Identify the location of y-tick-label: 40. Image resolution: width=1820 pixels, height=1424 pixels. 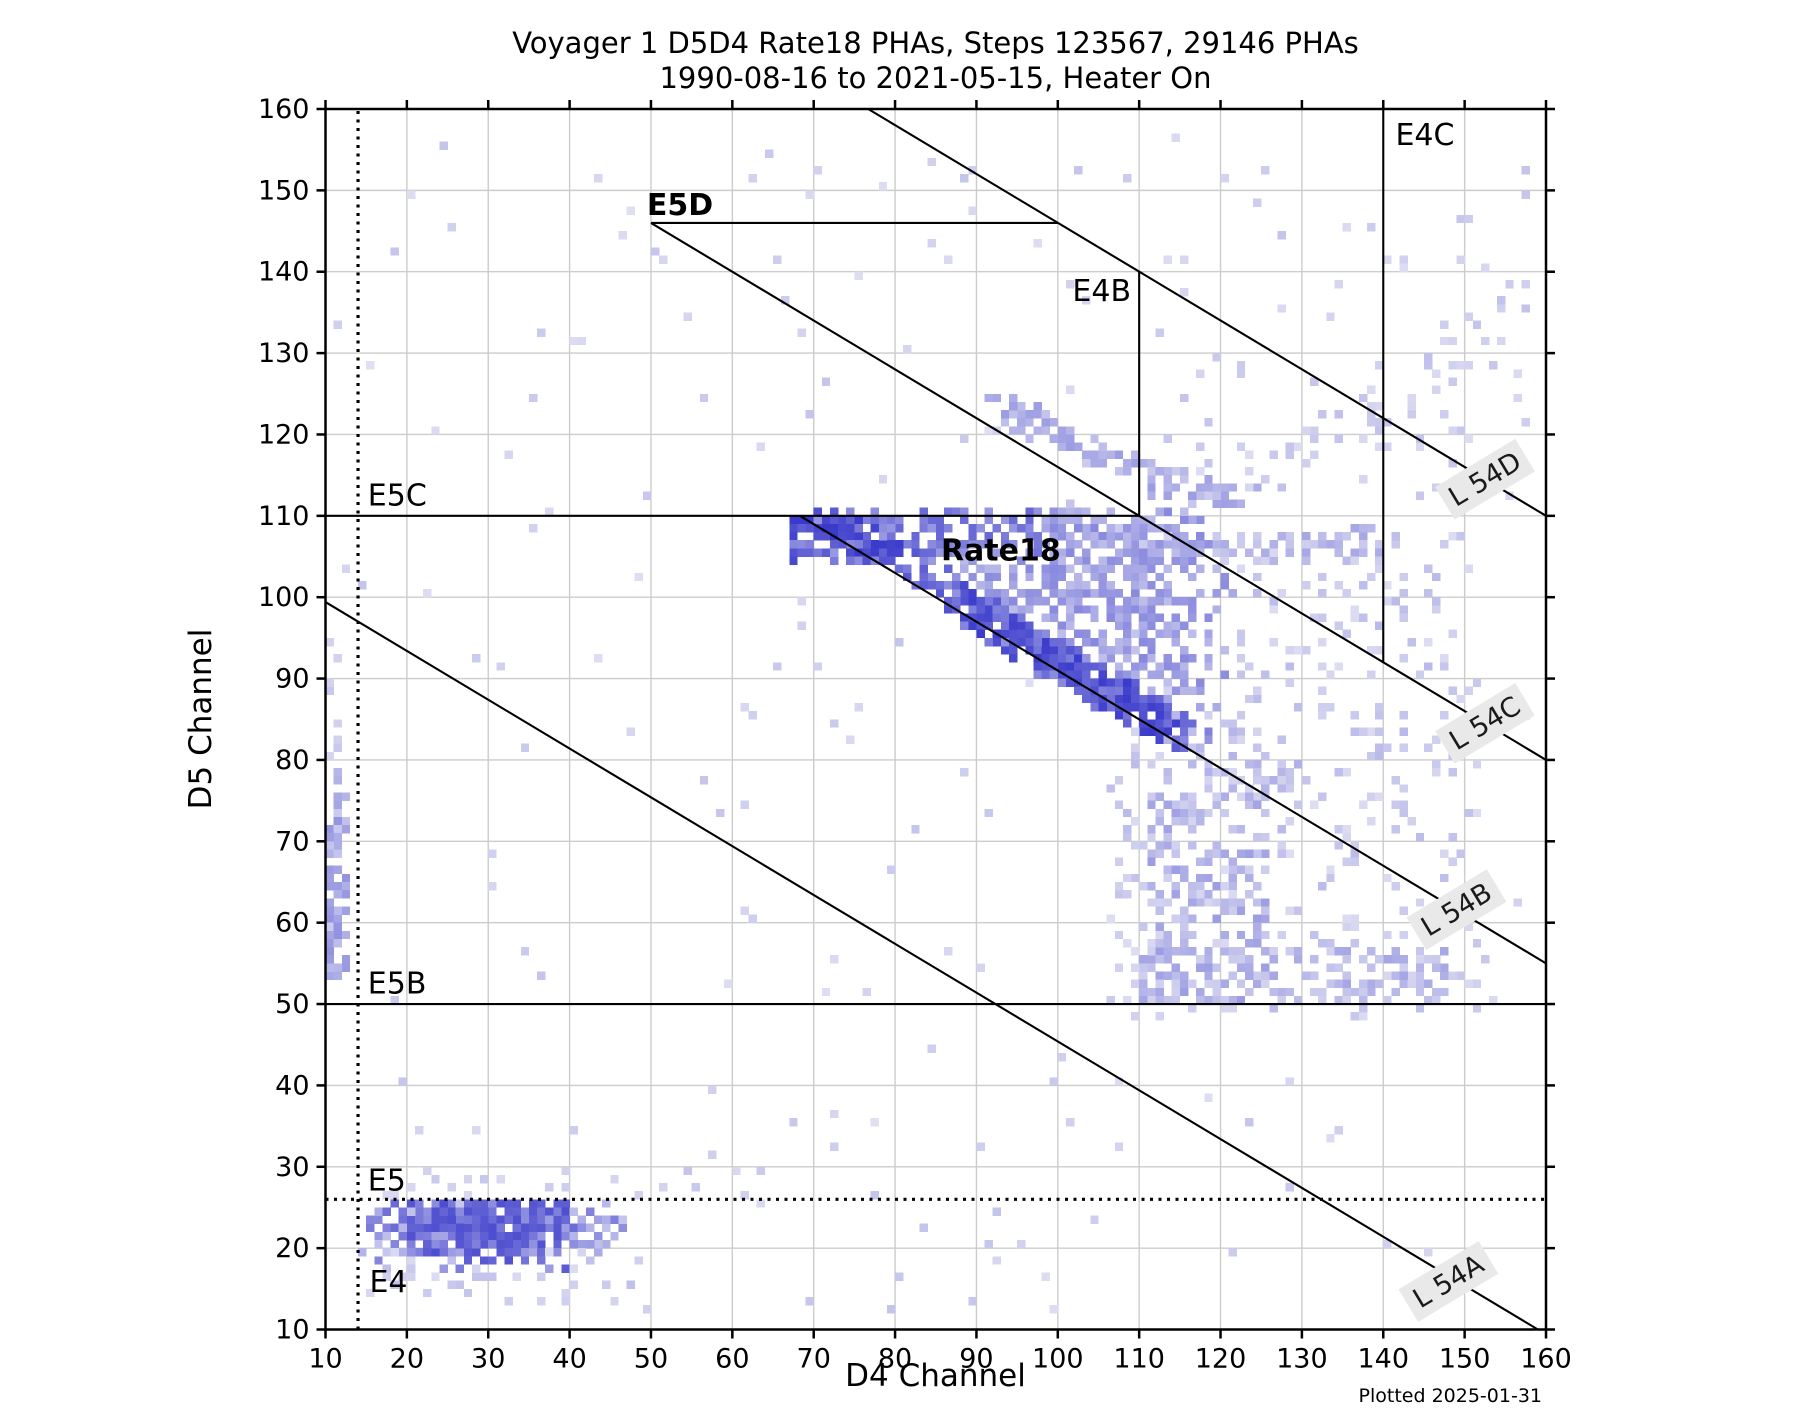
(292, 1085).